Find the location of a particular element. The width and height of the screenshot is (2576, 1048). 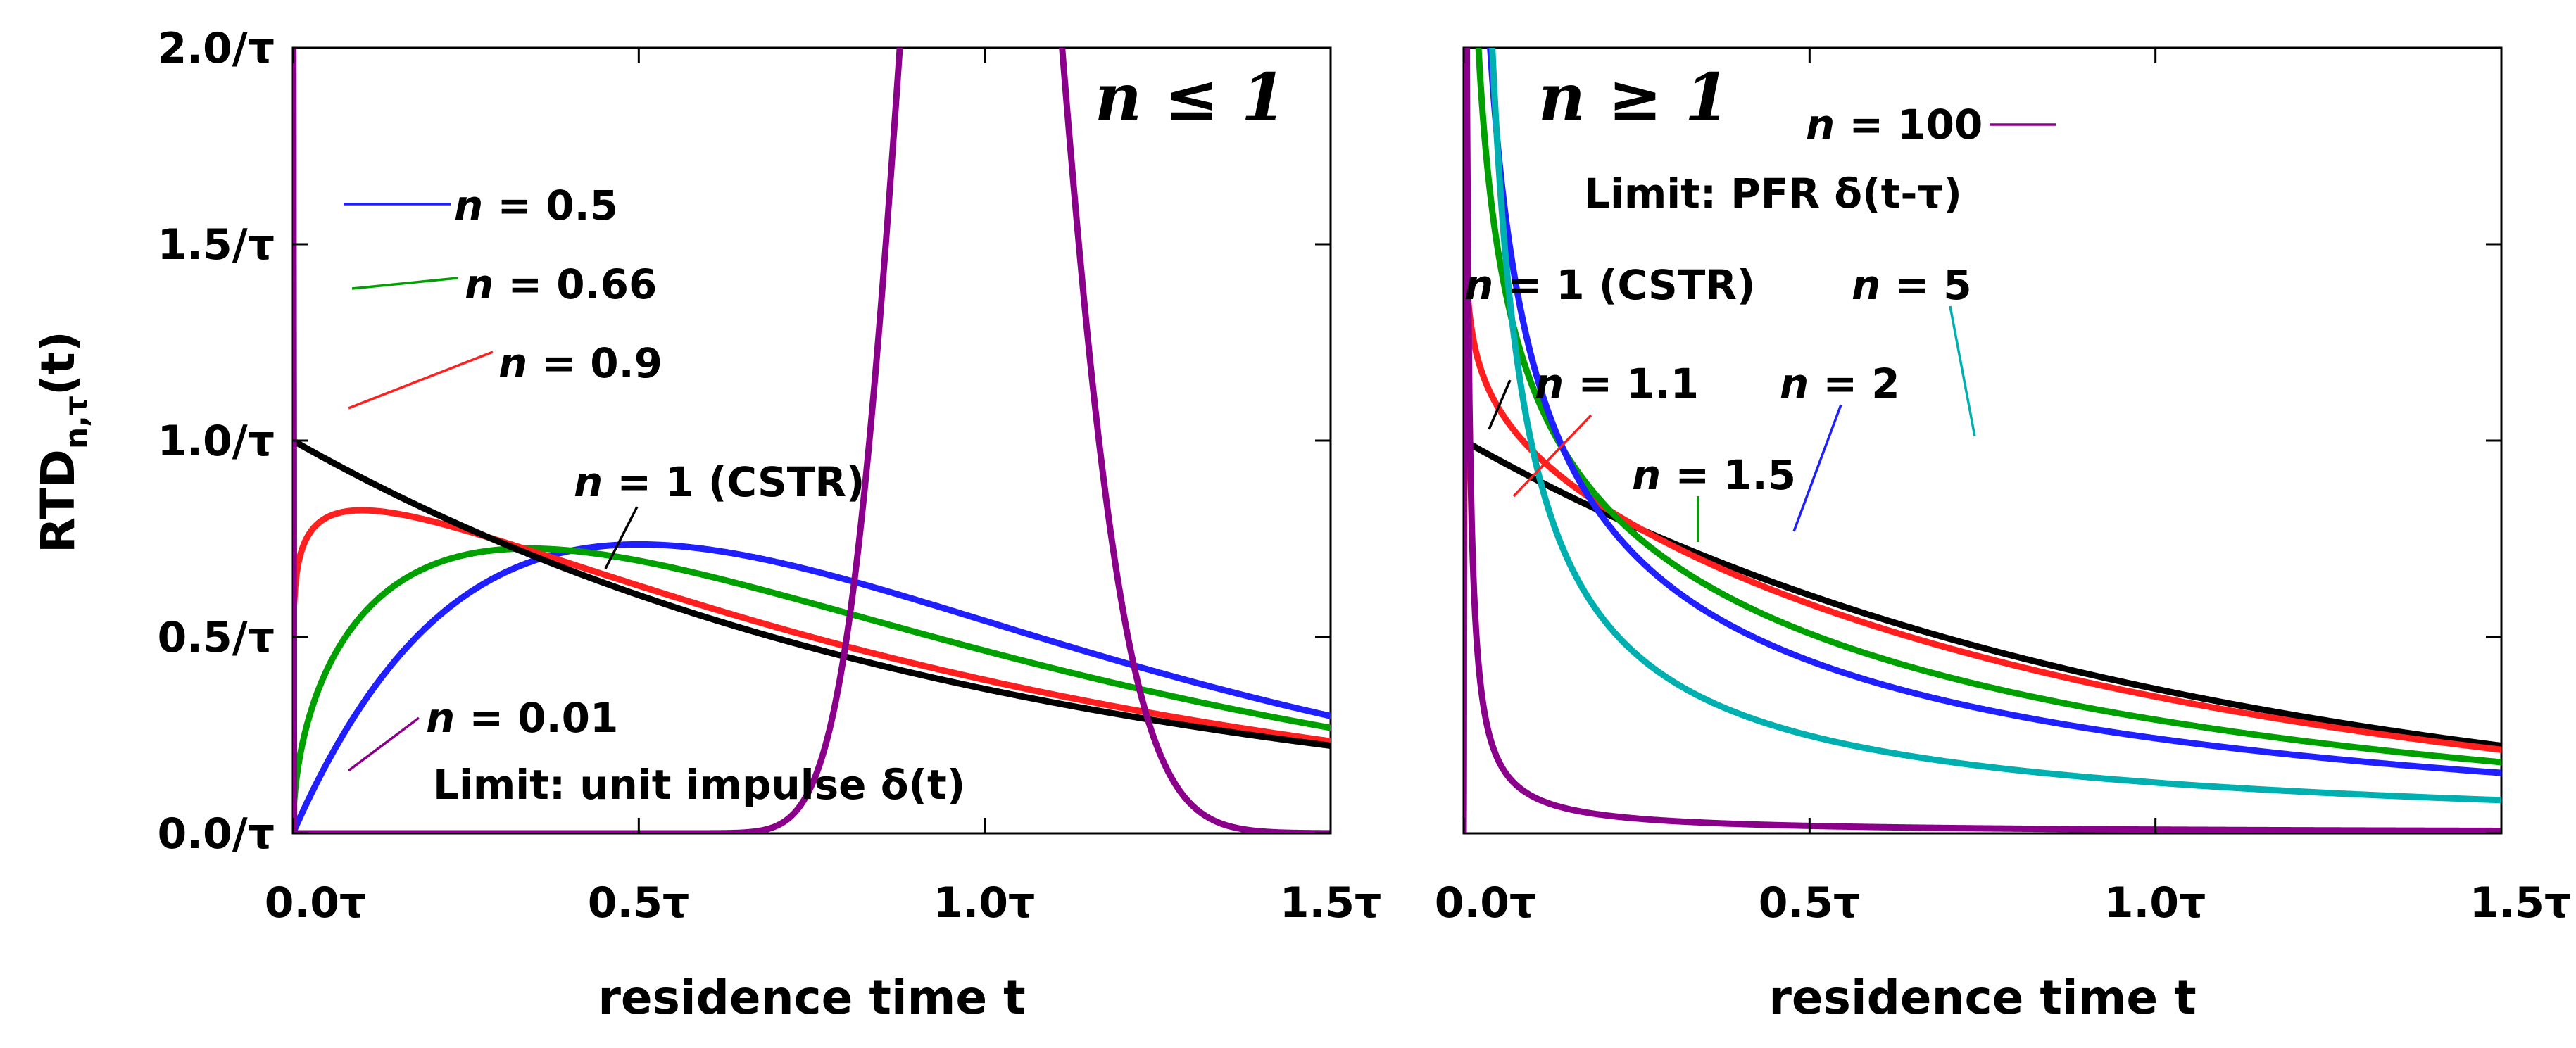

series-label-n-1.1: n = 1.1 is located at coordinates (1617, 384).